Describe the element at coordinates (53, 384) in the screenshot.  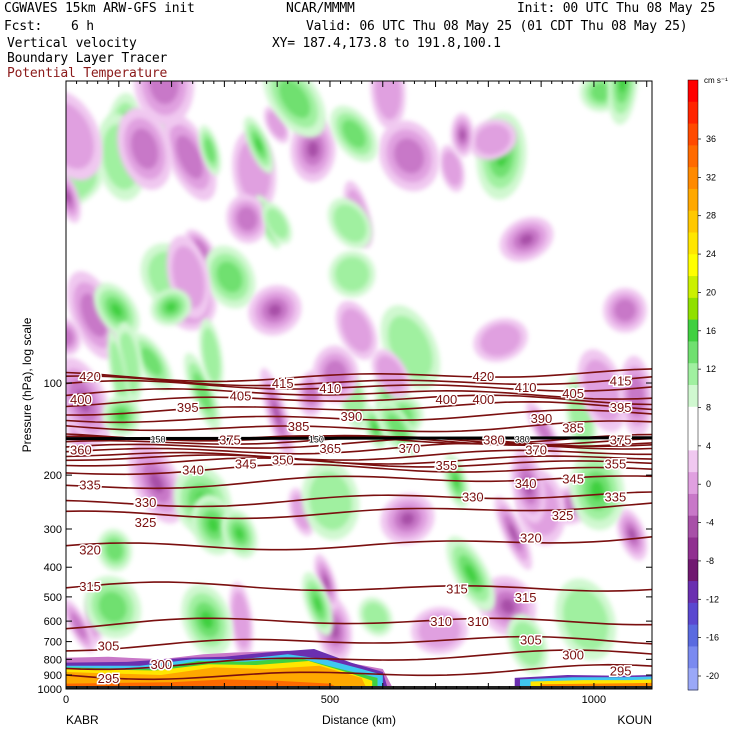
I see `y-tick-label: 100` at that location.